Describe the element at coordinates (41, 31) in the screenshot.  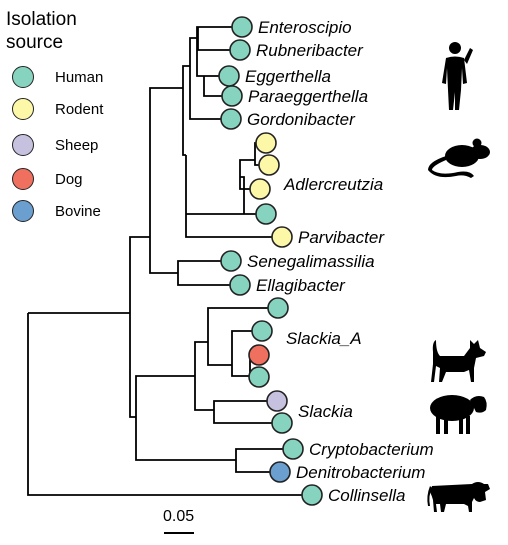
I see `legend-title: Isolation source` at that location.